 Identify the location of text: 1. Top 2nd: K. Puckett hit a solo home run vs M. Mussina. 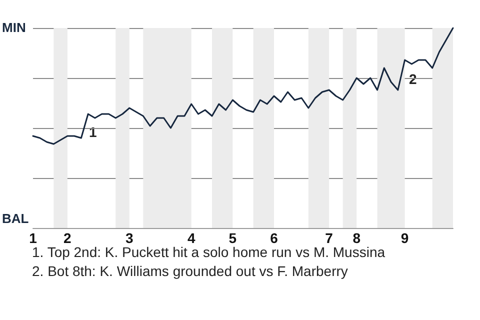
(209, 252).